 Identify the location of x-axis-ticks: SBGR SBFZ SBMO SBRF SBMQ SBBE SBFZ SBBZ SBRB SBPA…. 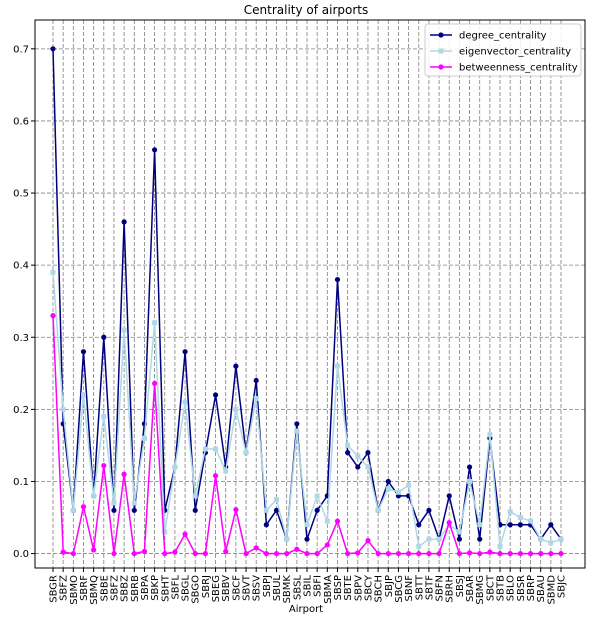
(308, 586).